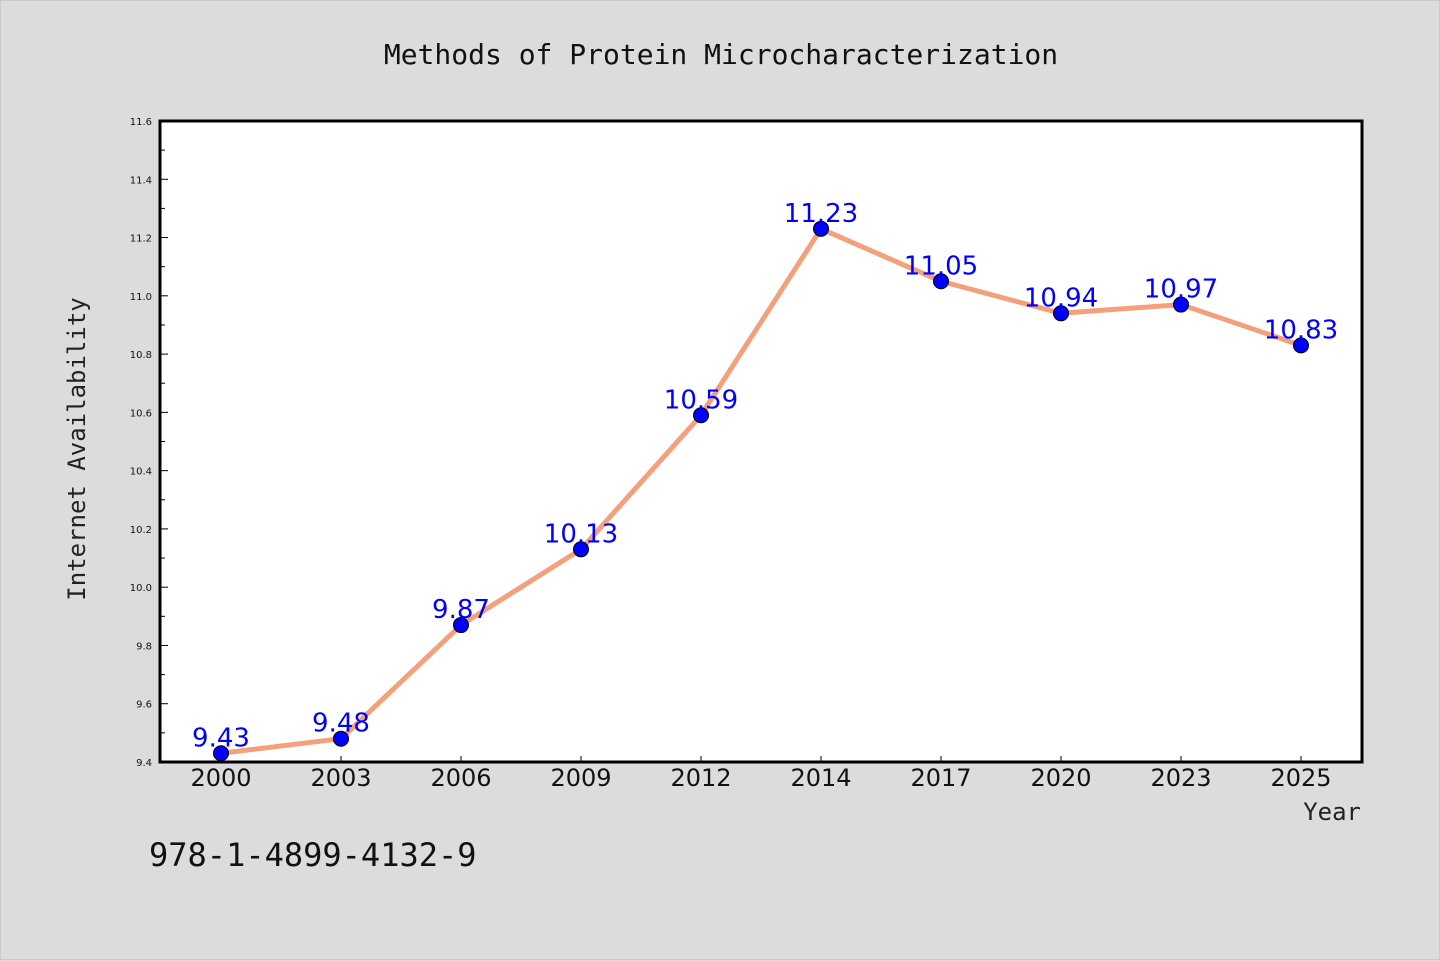 The height and width of the screenshot is (961, 1440). What do you see at coordinates (144, 705) in the screenshot?
I see `y-tick-label: 9.6` at bounding box center [144, 705].